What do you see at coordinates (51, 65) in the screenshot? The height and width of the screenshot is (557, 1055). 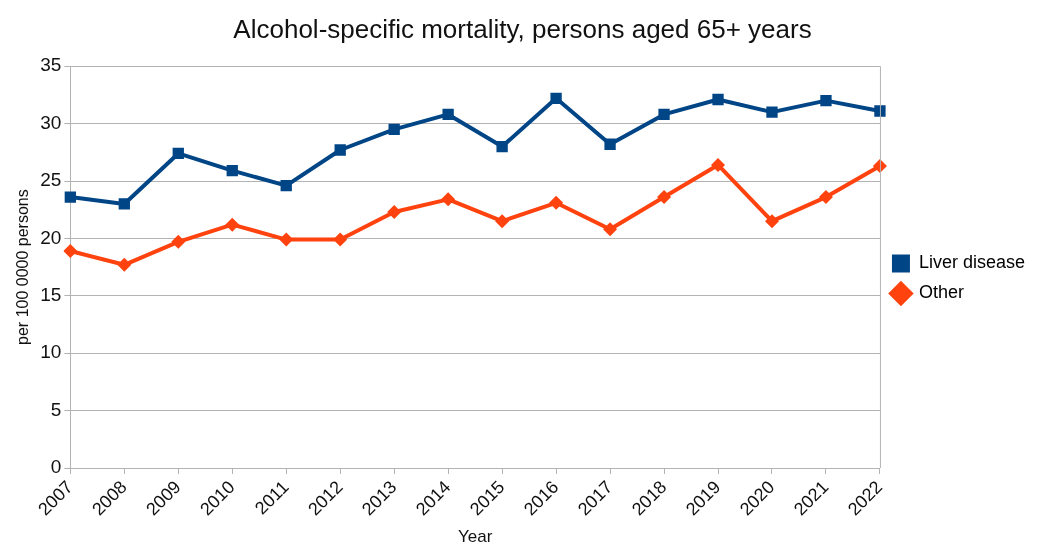 I see `y-tick-label: 35` at bounding box center [51, 65].